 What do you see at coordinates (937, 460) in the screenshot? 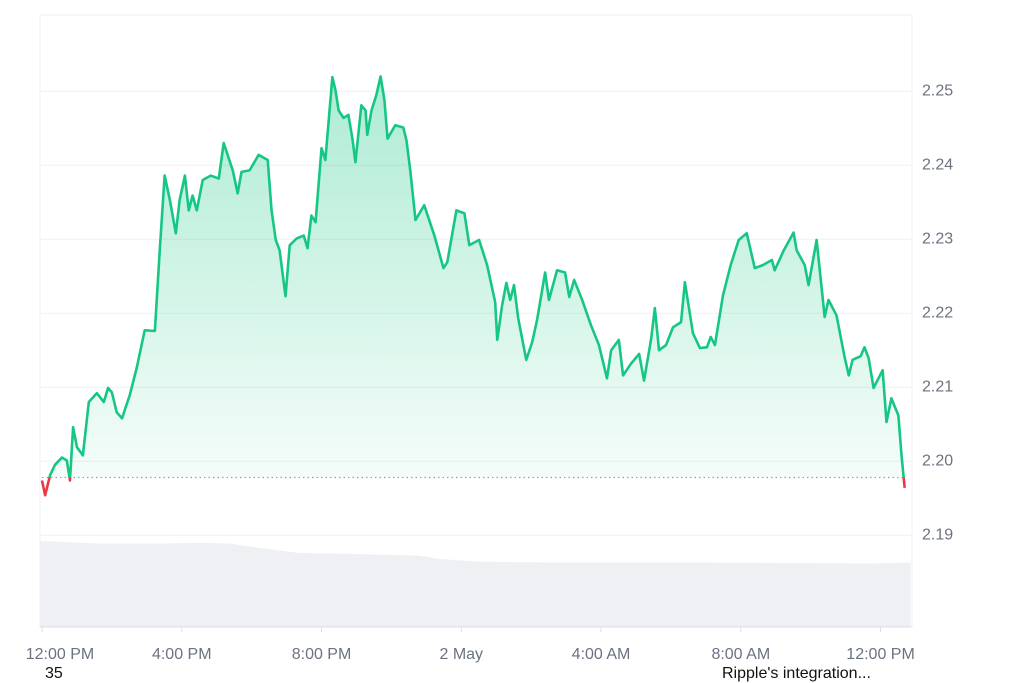
I see `y-tick-label: 2.20` at bounding box center [937, 460].